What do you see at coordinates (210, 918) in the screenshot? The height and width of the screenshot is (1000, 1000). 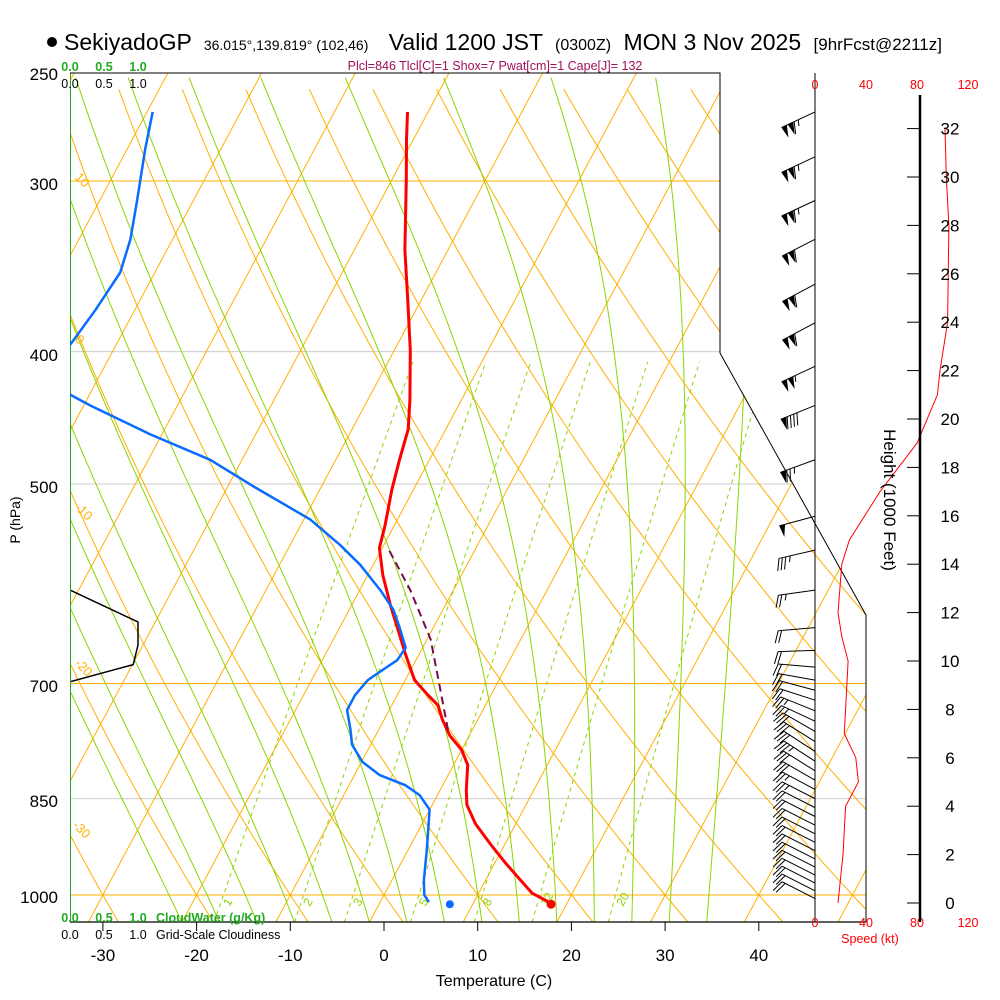 I see `cloud-water-axis-title: CloudWater (g/Kg)` at bounding box center [210, 918].